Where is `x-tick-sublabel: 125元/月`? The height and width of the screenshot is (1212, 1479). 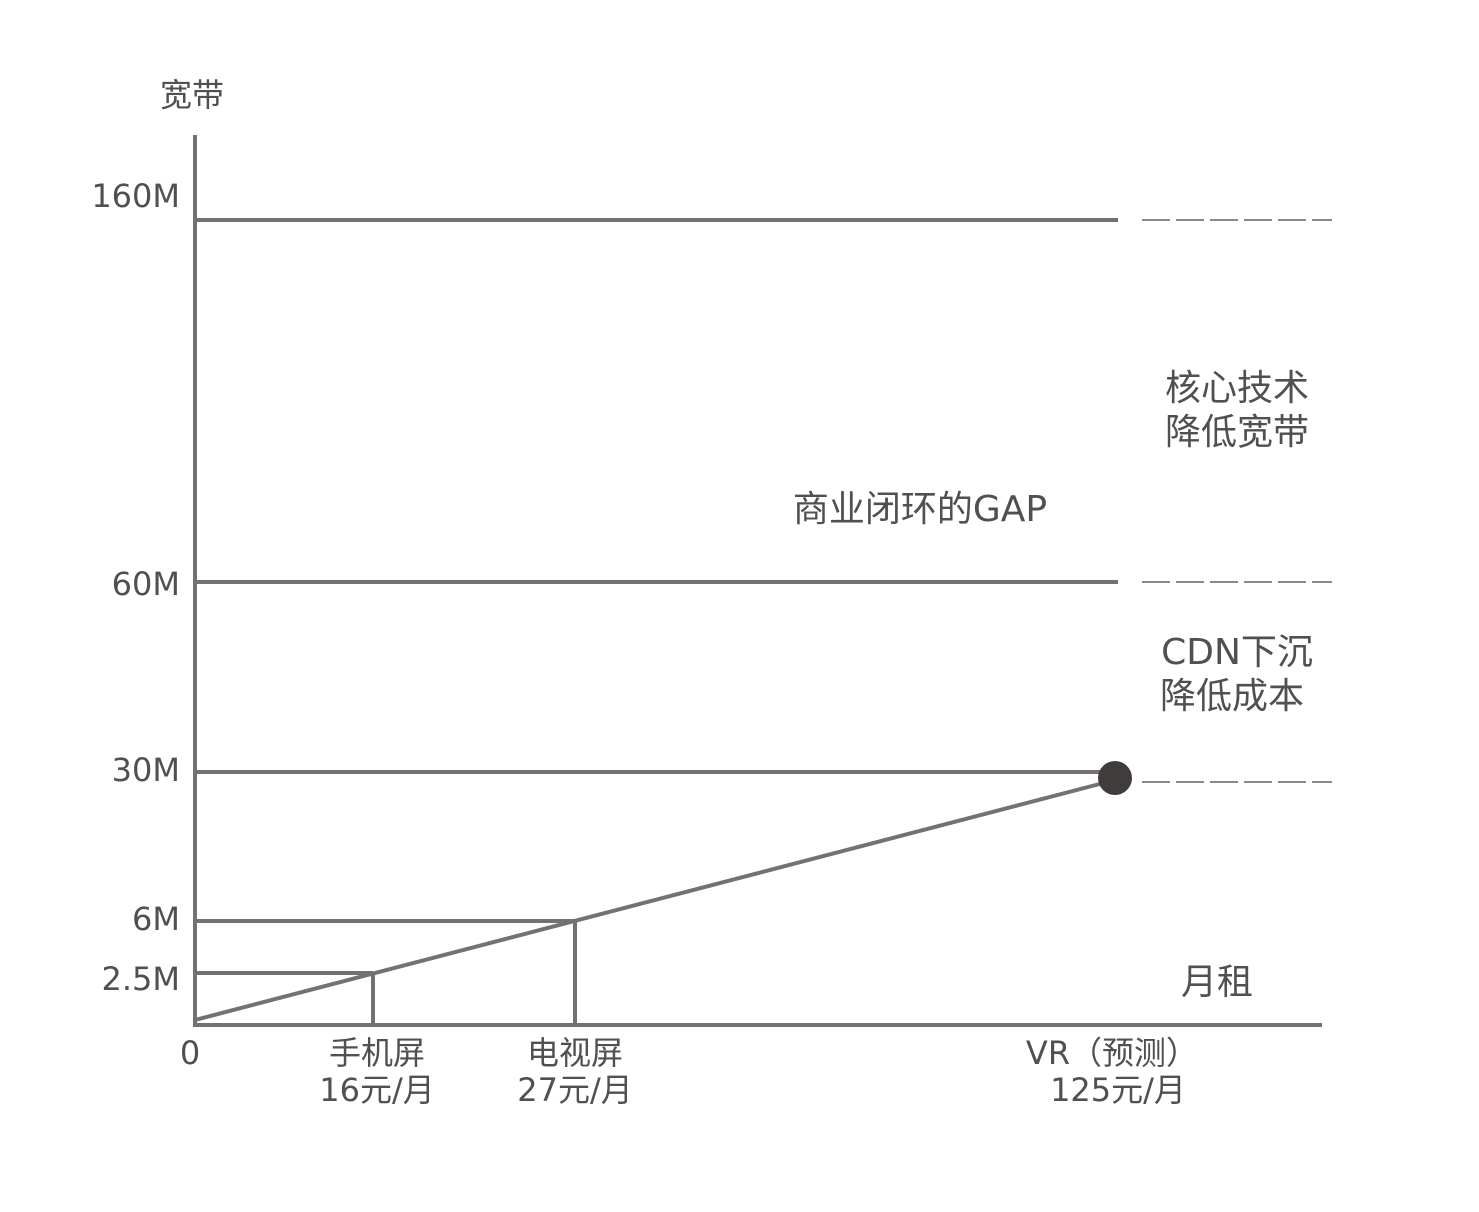
x-tick-sublabel: 125元/月 is located at coordinates (1118, 1090).